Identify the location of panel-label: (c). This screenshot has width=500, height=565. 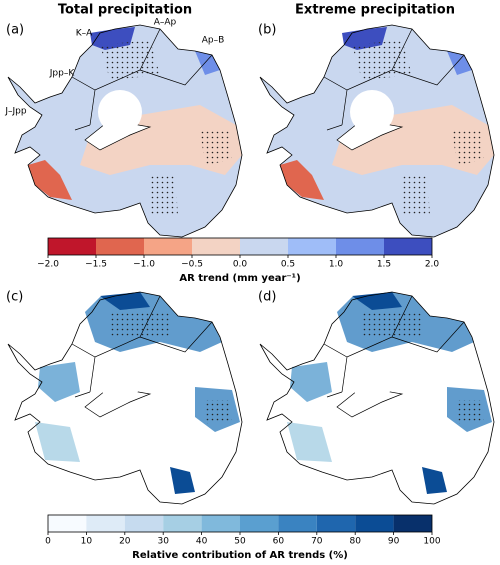
(14, 297).